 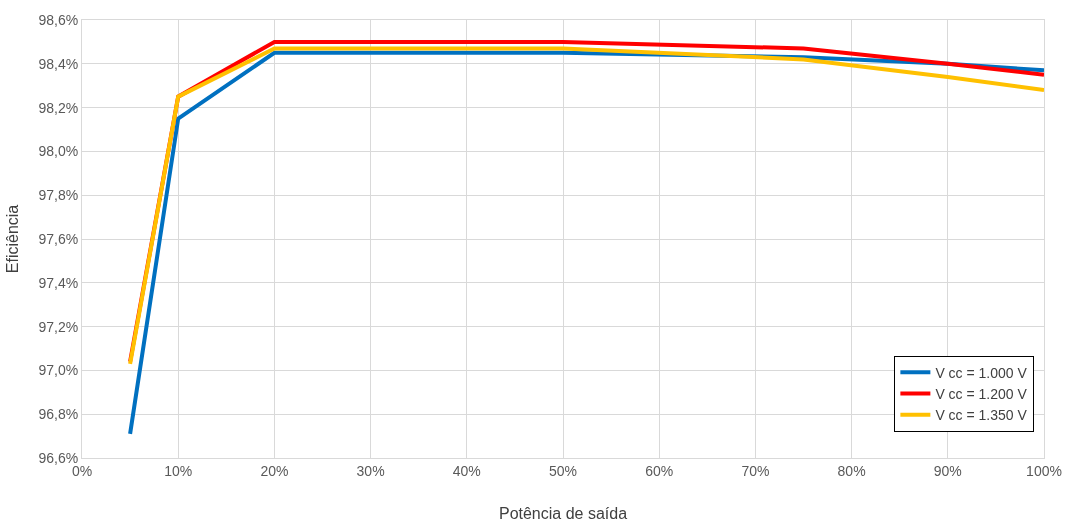 I want to click on y-tick-label: 97,8%, so click(x=58, y=195).